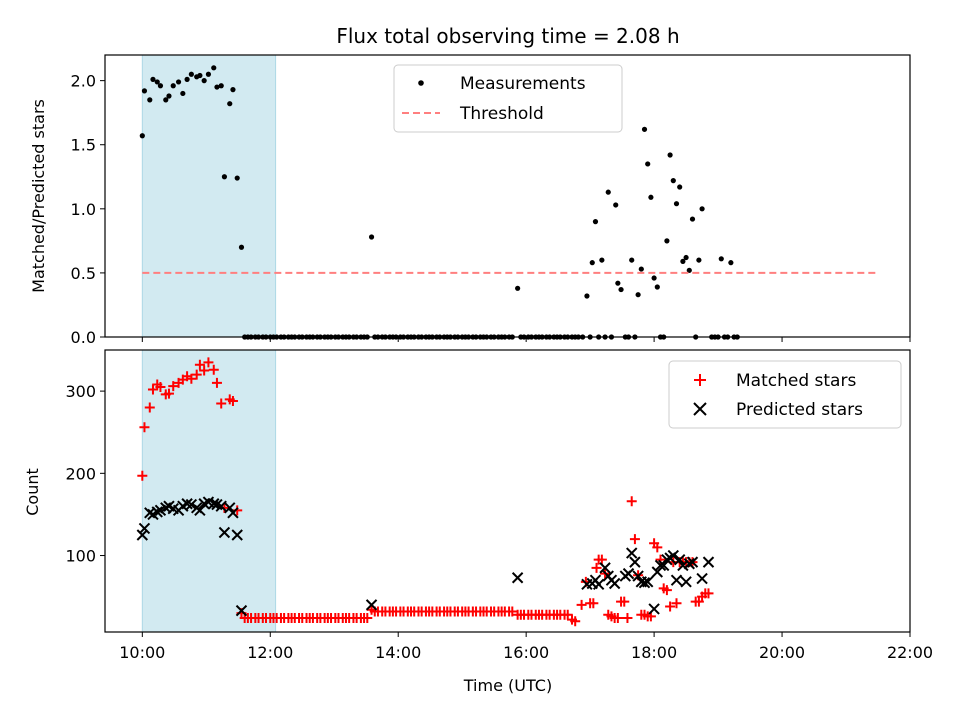 The height and width of the screenshot is (720, 960). Describe the element at coordinates (209, 196) in the screenshot. I see `highlight-band-top` at that location.